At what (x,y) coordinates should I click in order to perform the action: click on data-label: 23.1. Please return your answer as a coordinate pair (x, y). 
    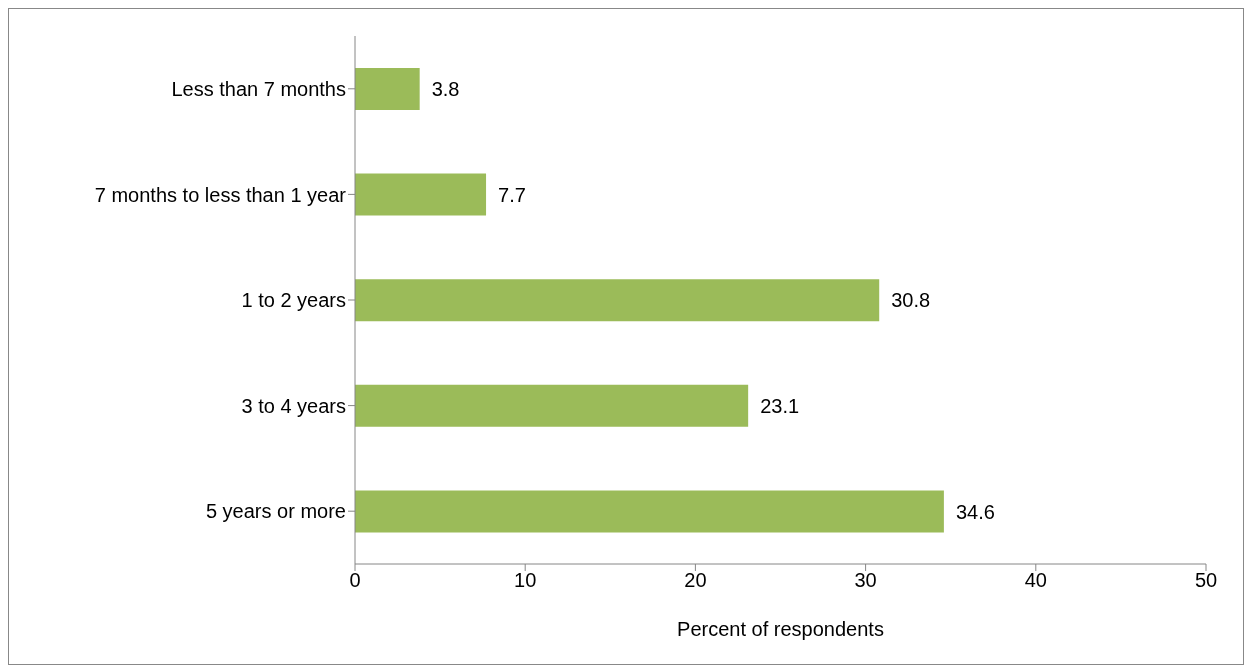
    Looking at the image, I should click on (780, 405).